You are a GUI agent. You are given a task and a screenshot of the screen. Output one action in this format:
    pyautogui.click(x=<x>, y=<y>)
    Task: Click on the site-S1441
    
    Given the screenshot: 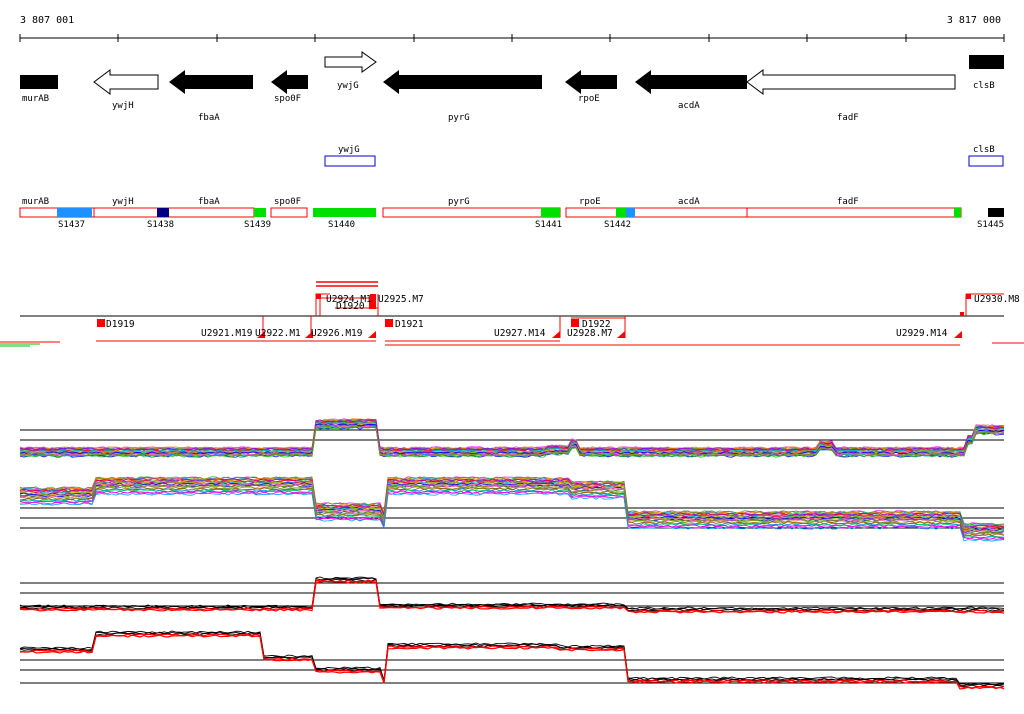 What is the action you would take?
    pyautogui.click(x=550, y=212)
    